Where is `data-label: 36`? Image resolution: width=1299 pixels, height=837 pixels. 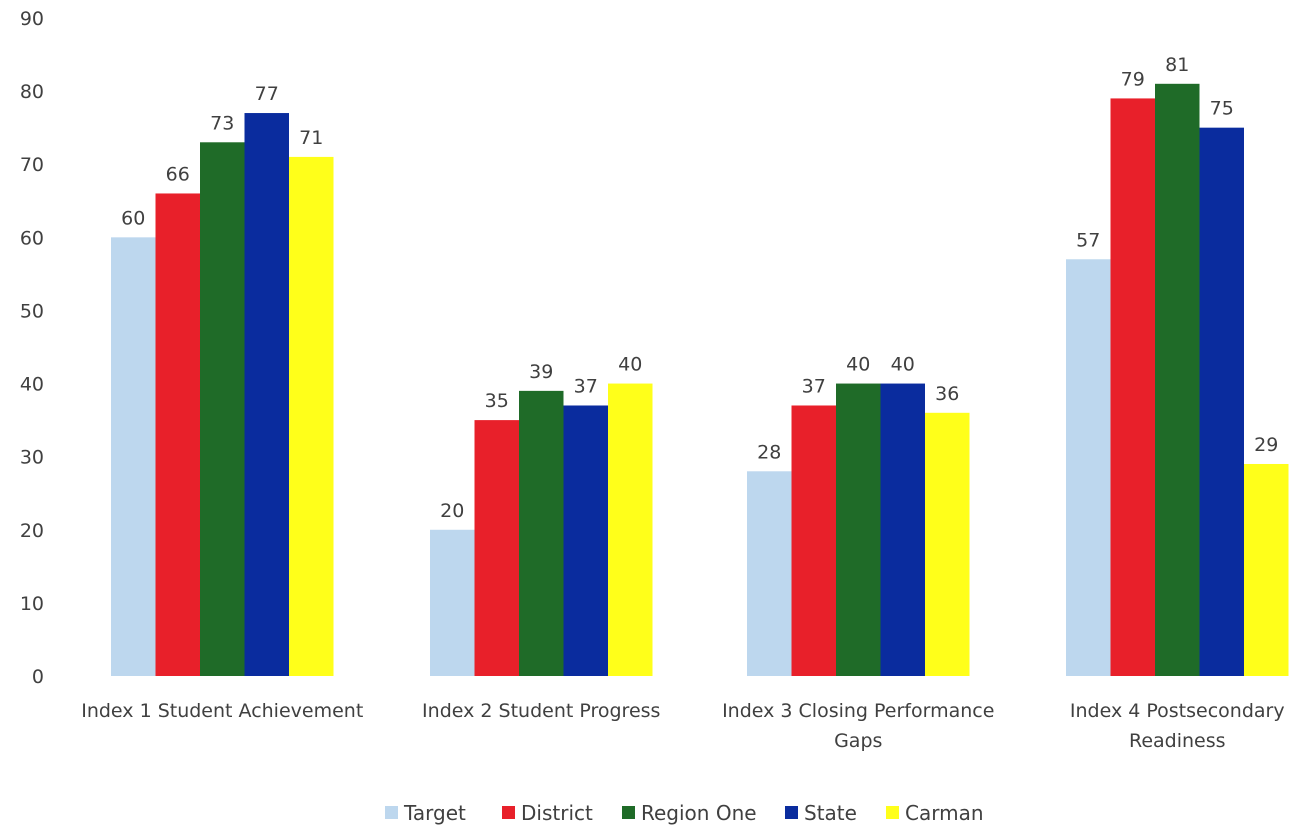
data-label: 36 is located at coordinates (947, 394).